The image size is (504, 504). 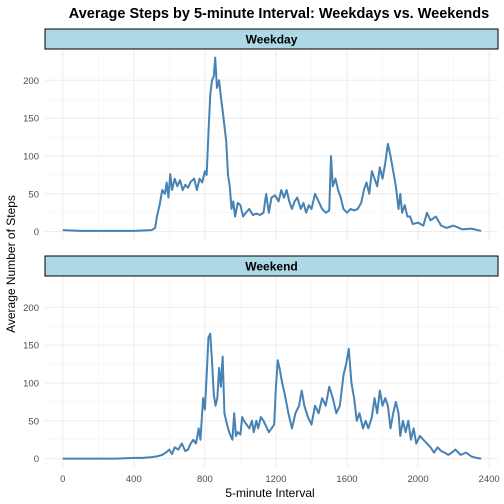 What do you see at coordinates (275, 479) in the screenshot?
I see `x-tick-label: 1200` at bounding box center [275, 479].